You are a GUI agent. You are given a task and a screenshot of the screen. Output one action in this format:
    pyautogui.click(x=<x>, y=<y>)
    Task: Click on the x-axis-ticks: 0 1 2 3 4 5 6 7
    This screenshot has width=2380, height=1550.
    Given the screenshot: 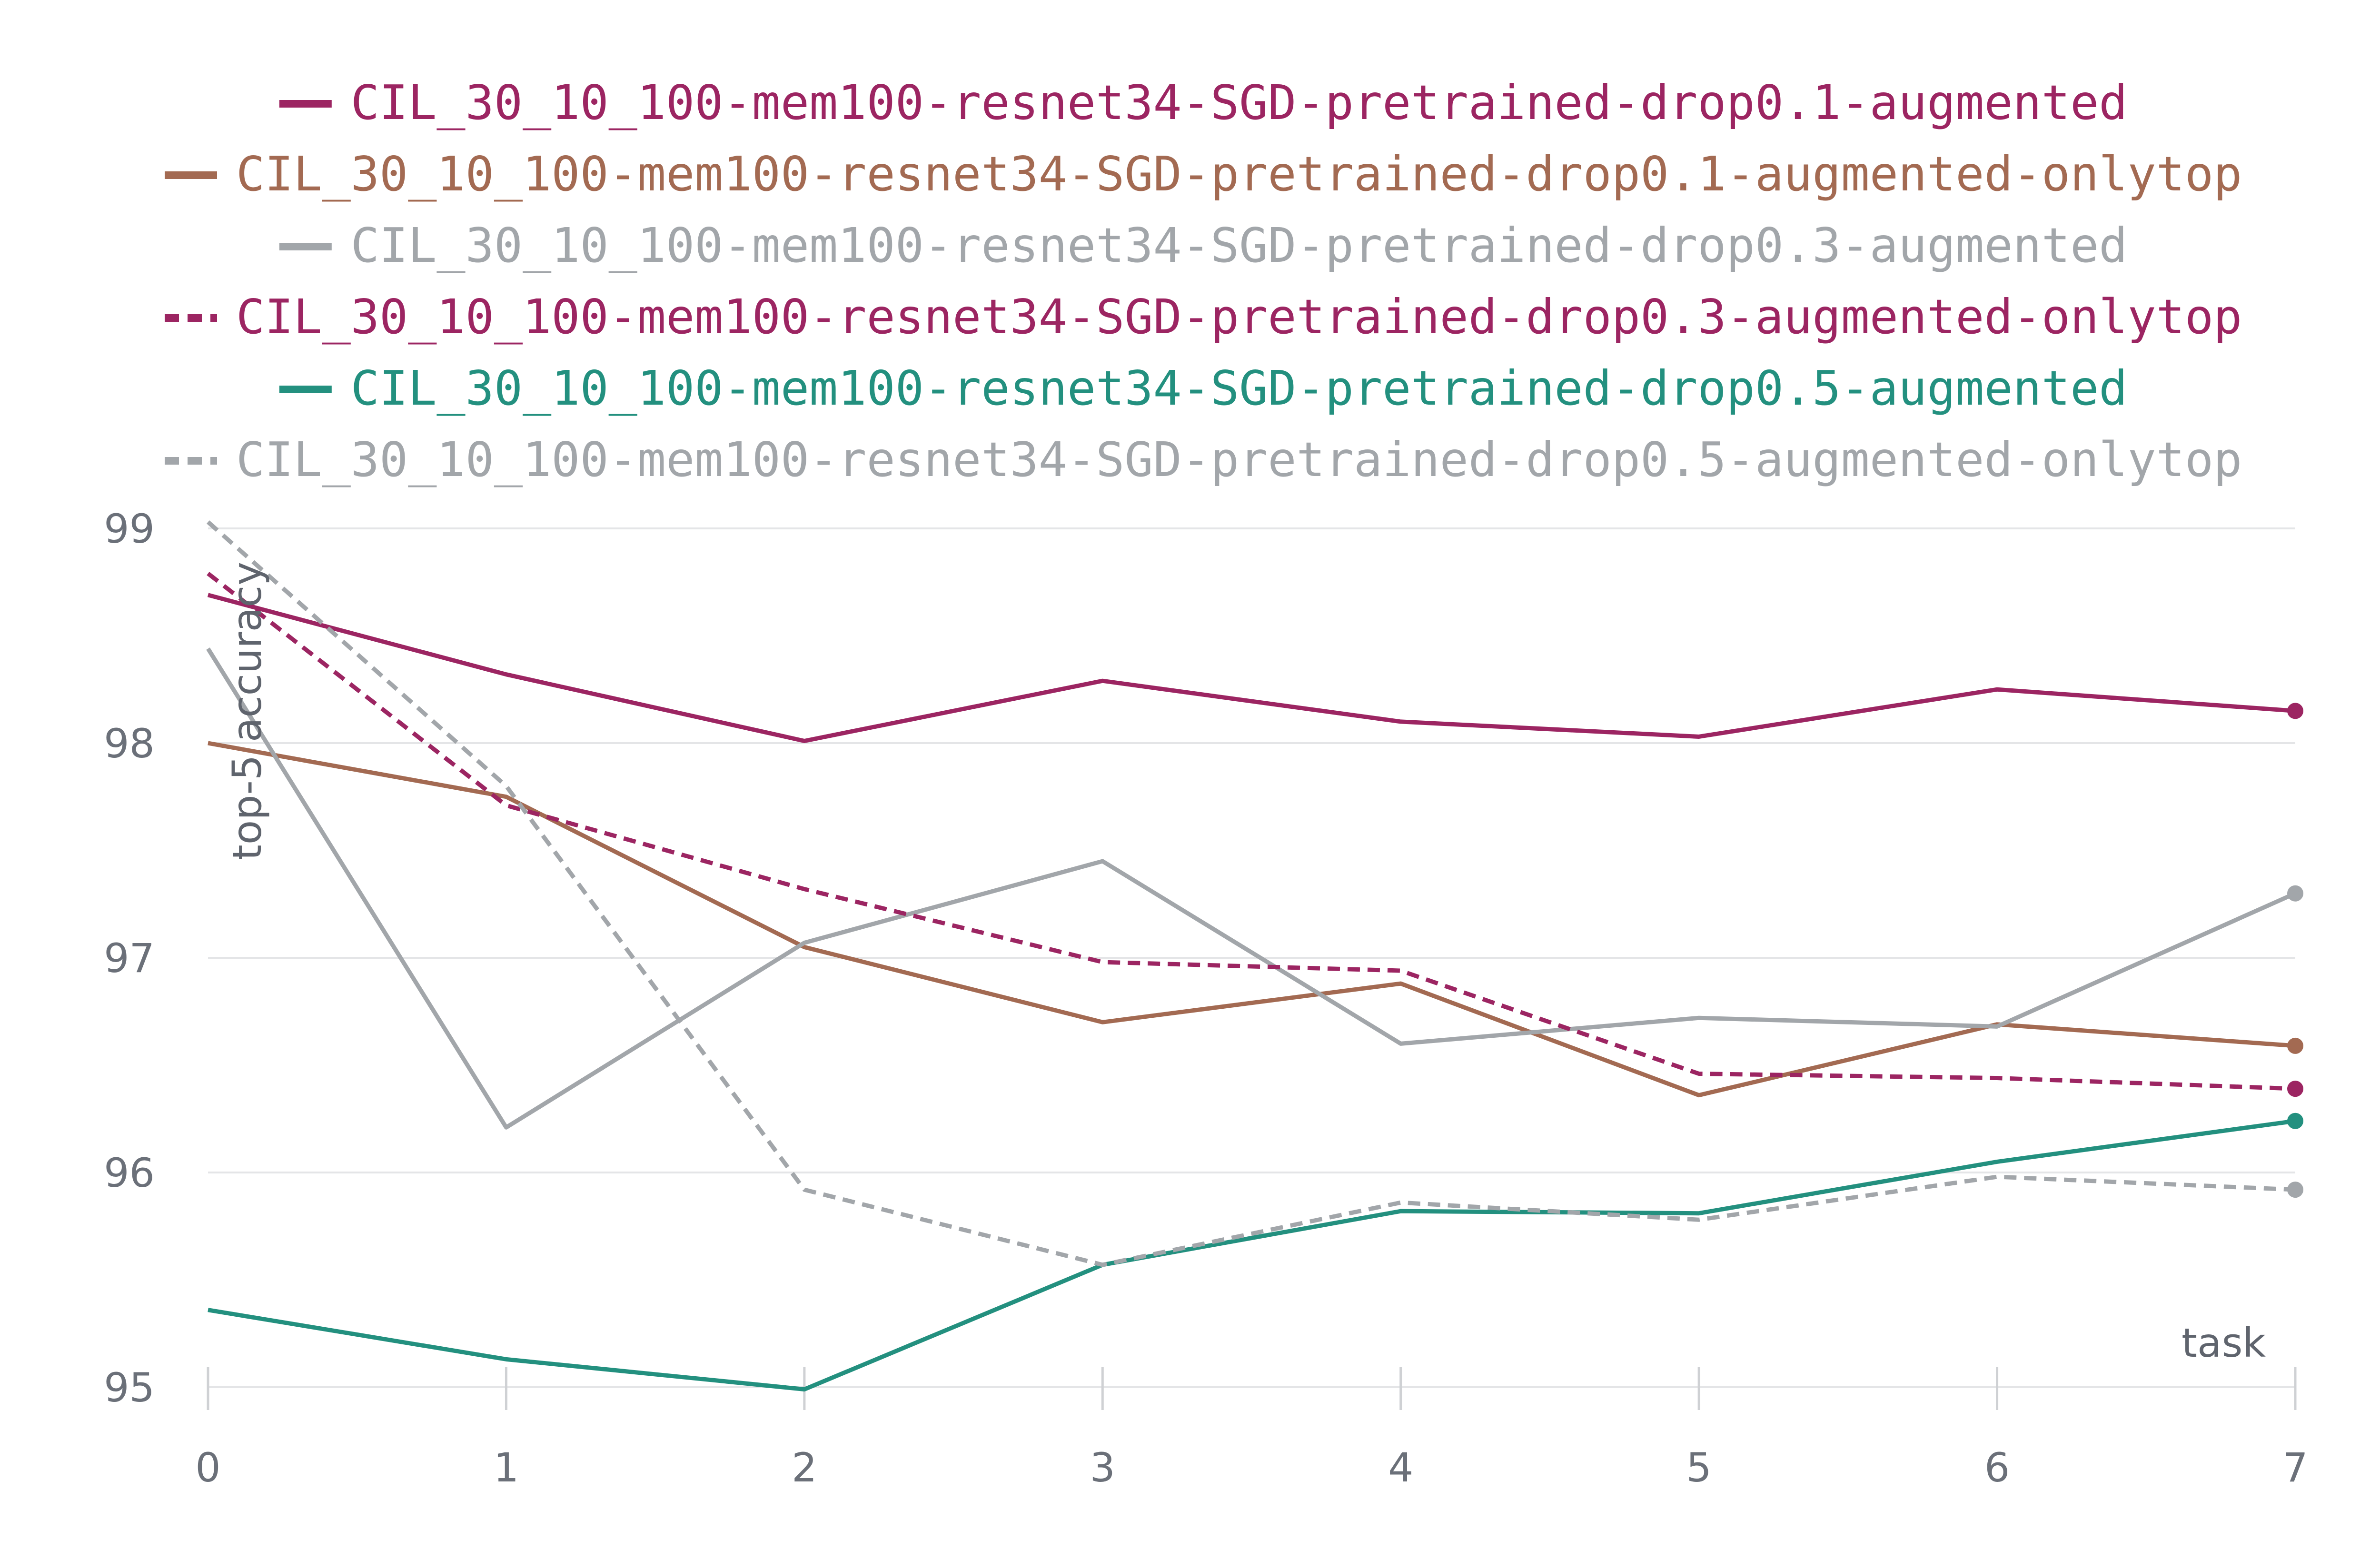 What is the action you would take?
    pyautogui.click(x=1251, y=1429)
    